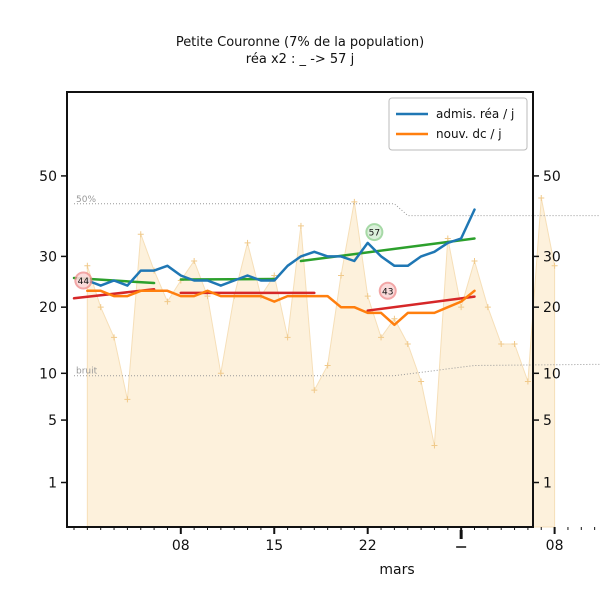 The height and width of the screenshot is (600, 600). What do you see at coordinates (475, 114) in the screenshot?
I see `legend-label-admis: admis. réa / j` at bounding box center [475, 114].